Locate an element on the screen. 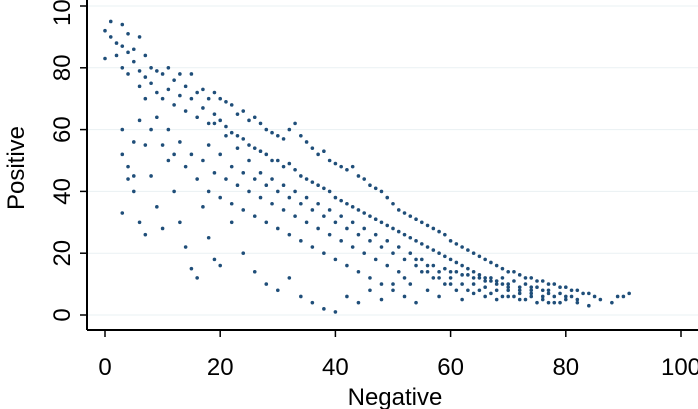  x-tick-label: 80 is located at coordinates (565, 367).